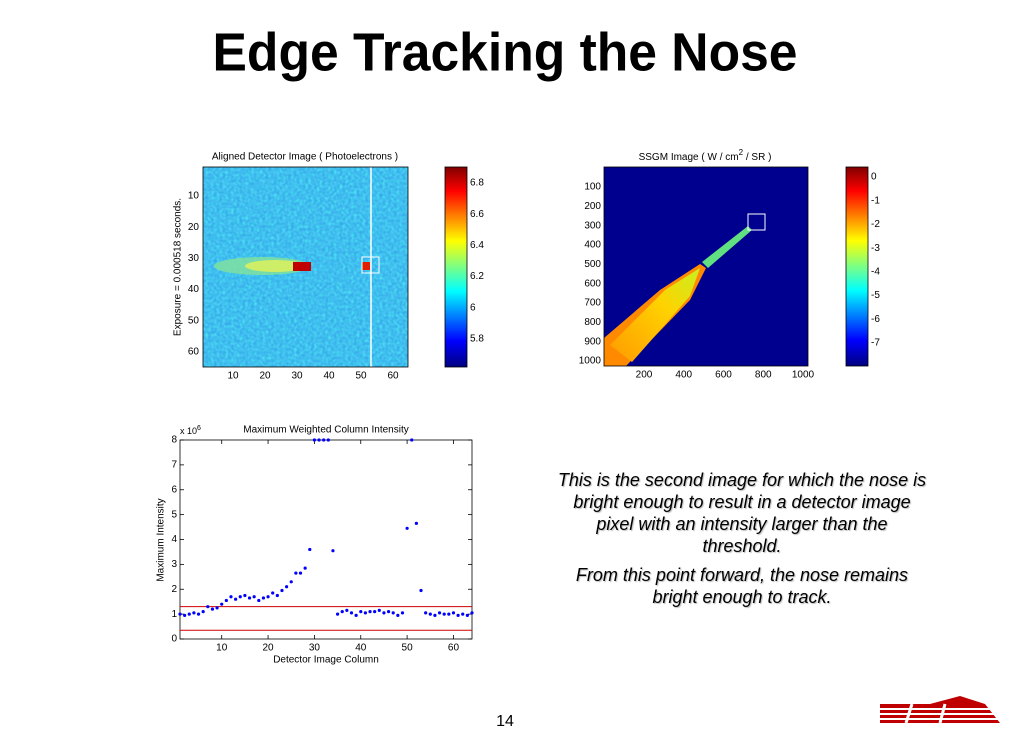 The image size is (1023, 744). What do you see at coordinates (473, 307) in the screenshot?
I see `colorbar-tick-label: 6` at bounding box center [473, 307].